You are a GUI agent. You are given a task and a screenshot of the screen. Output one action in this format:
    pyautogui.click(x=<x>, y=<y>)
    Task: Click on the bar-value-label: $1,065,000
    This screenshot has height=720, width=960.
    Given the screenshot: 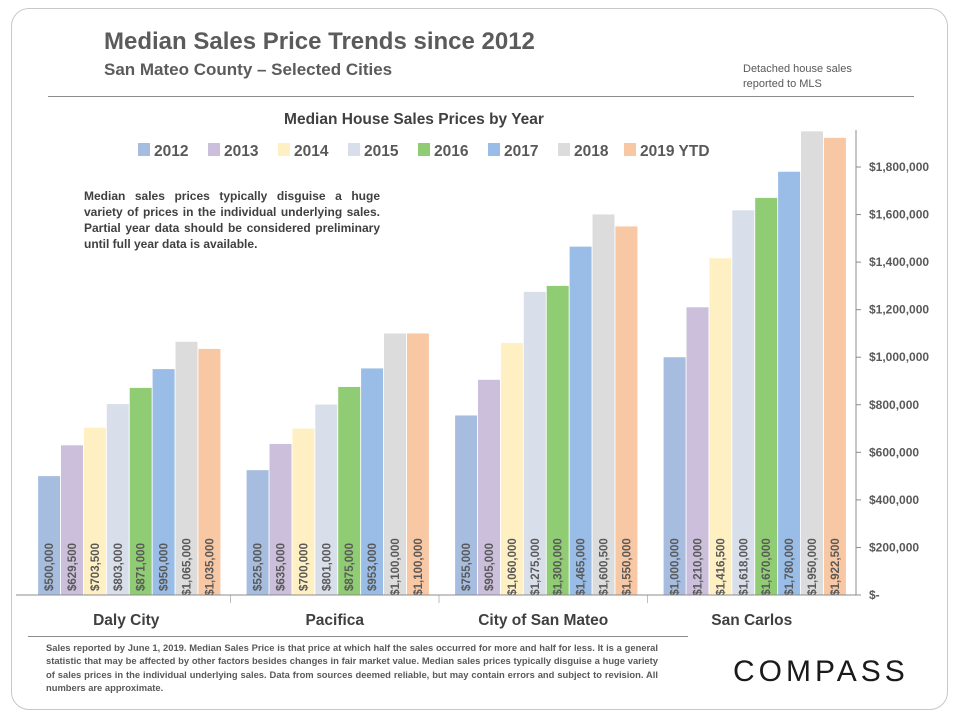 What is the action you would take?
    pyautogui.click(x=188, y=567)
    